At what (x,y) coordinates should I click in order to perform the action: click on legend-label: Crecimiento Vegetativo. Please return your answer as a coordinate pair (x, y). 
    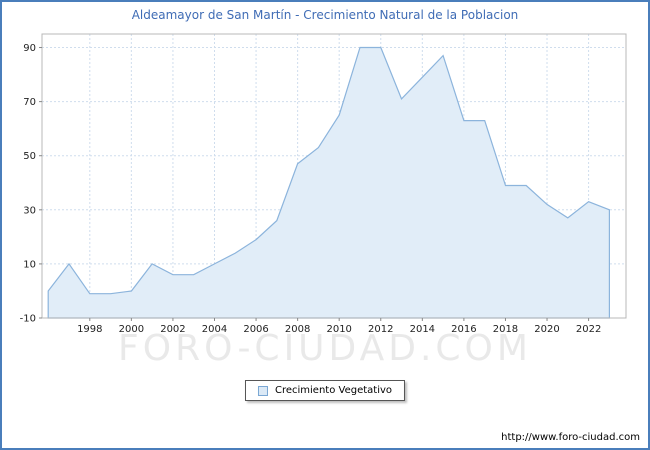
    Looking at the image, I should click on (333, 390).